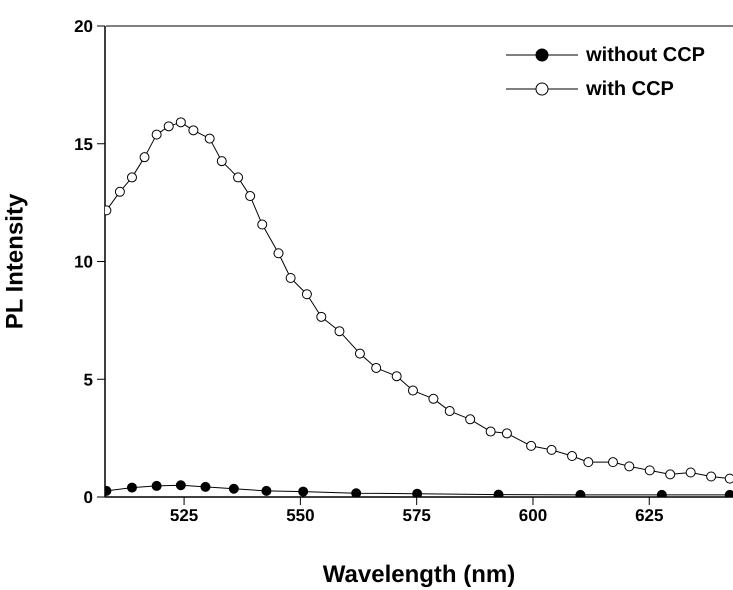 This screenshot has width=733, height=590. Describe the element at coordinates (533, 516) in the screenshot. I see `x-tick-label: 600` at that location.